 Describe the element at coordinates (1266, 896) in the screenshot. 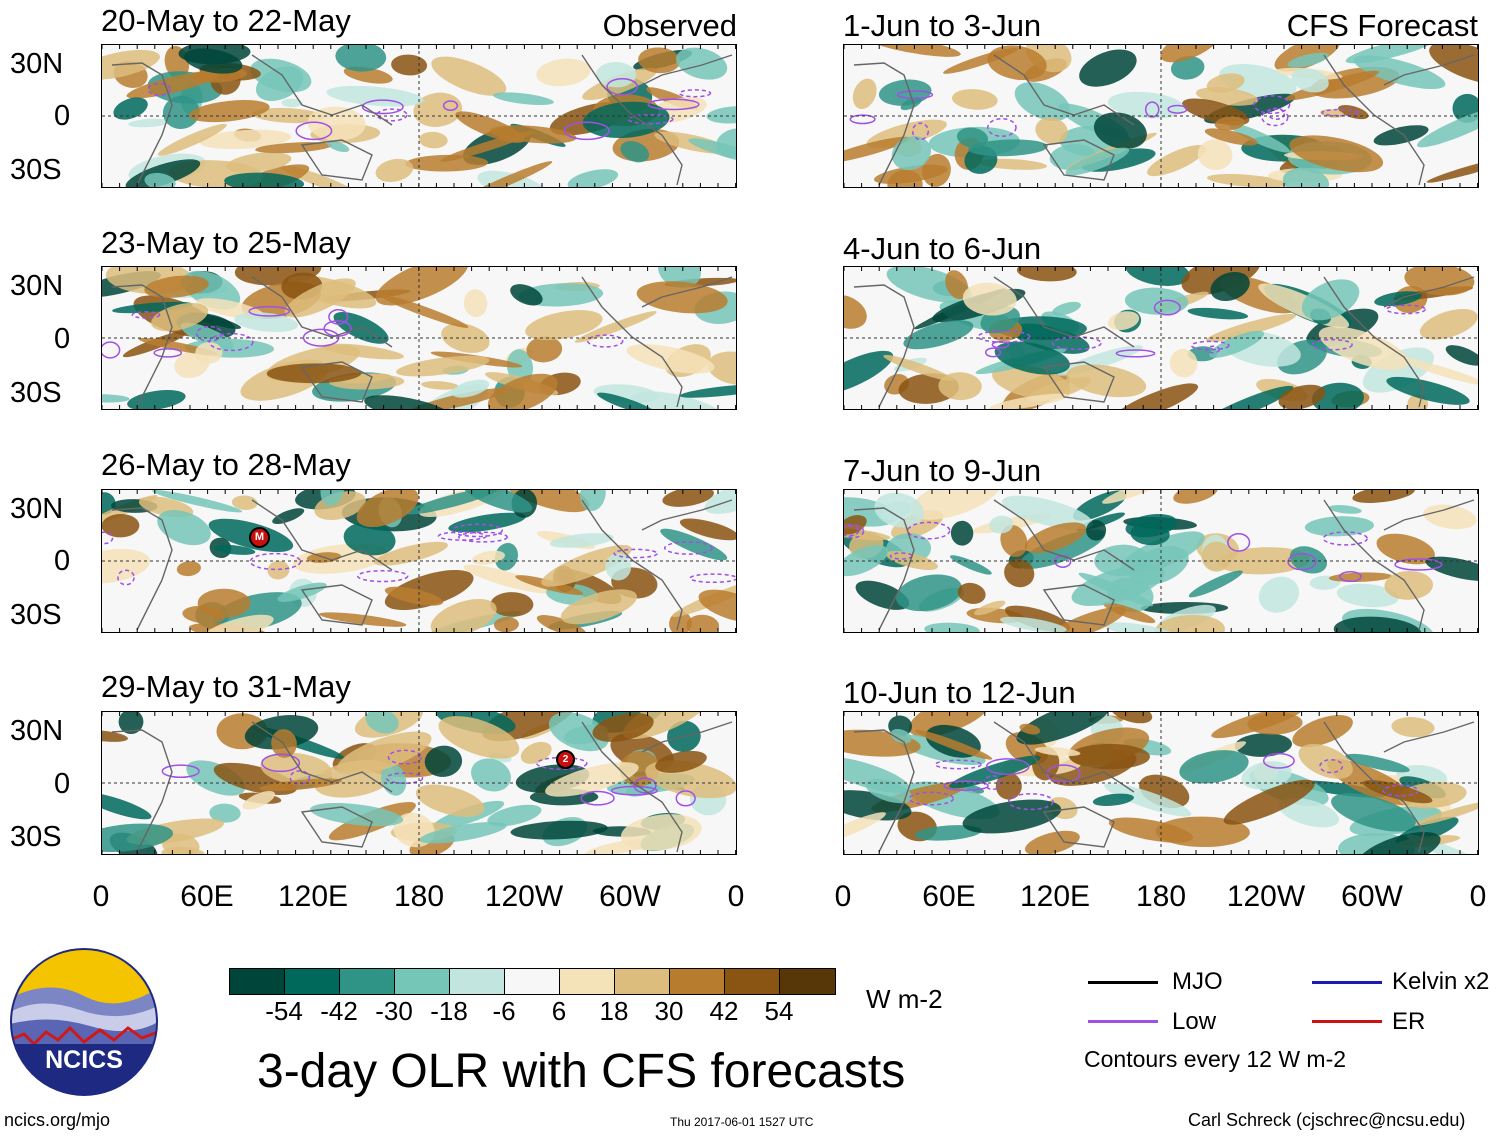

I see `lon-label-120w: 120W` at that location.